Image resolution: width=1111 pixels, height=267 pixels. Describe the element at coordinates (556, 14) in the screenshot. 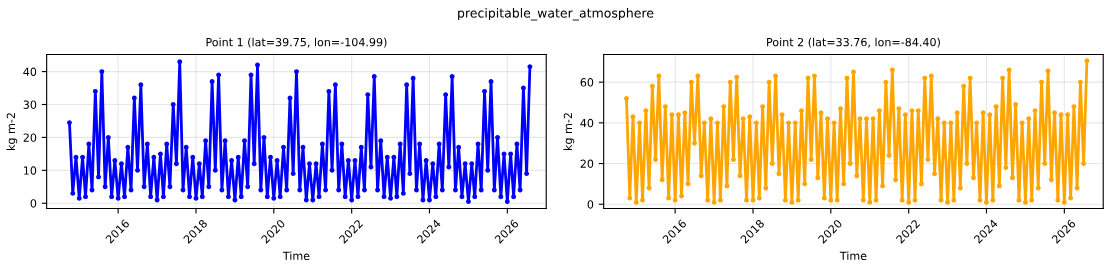

I see `text: precipitable_water_atmosphere` at that location.